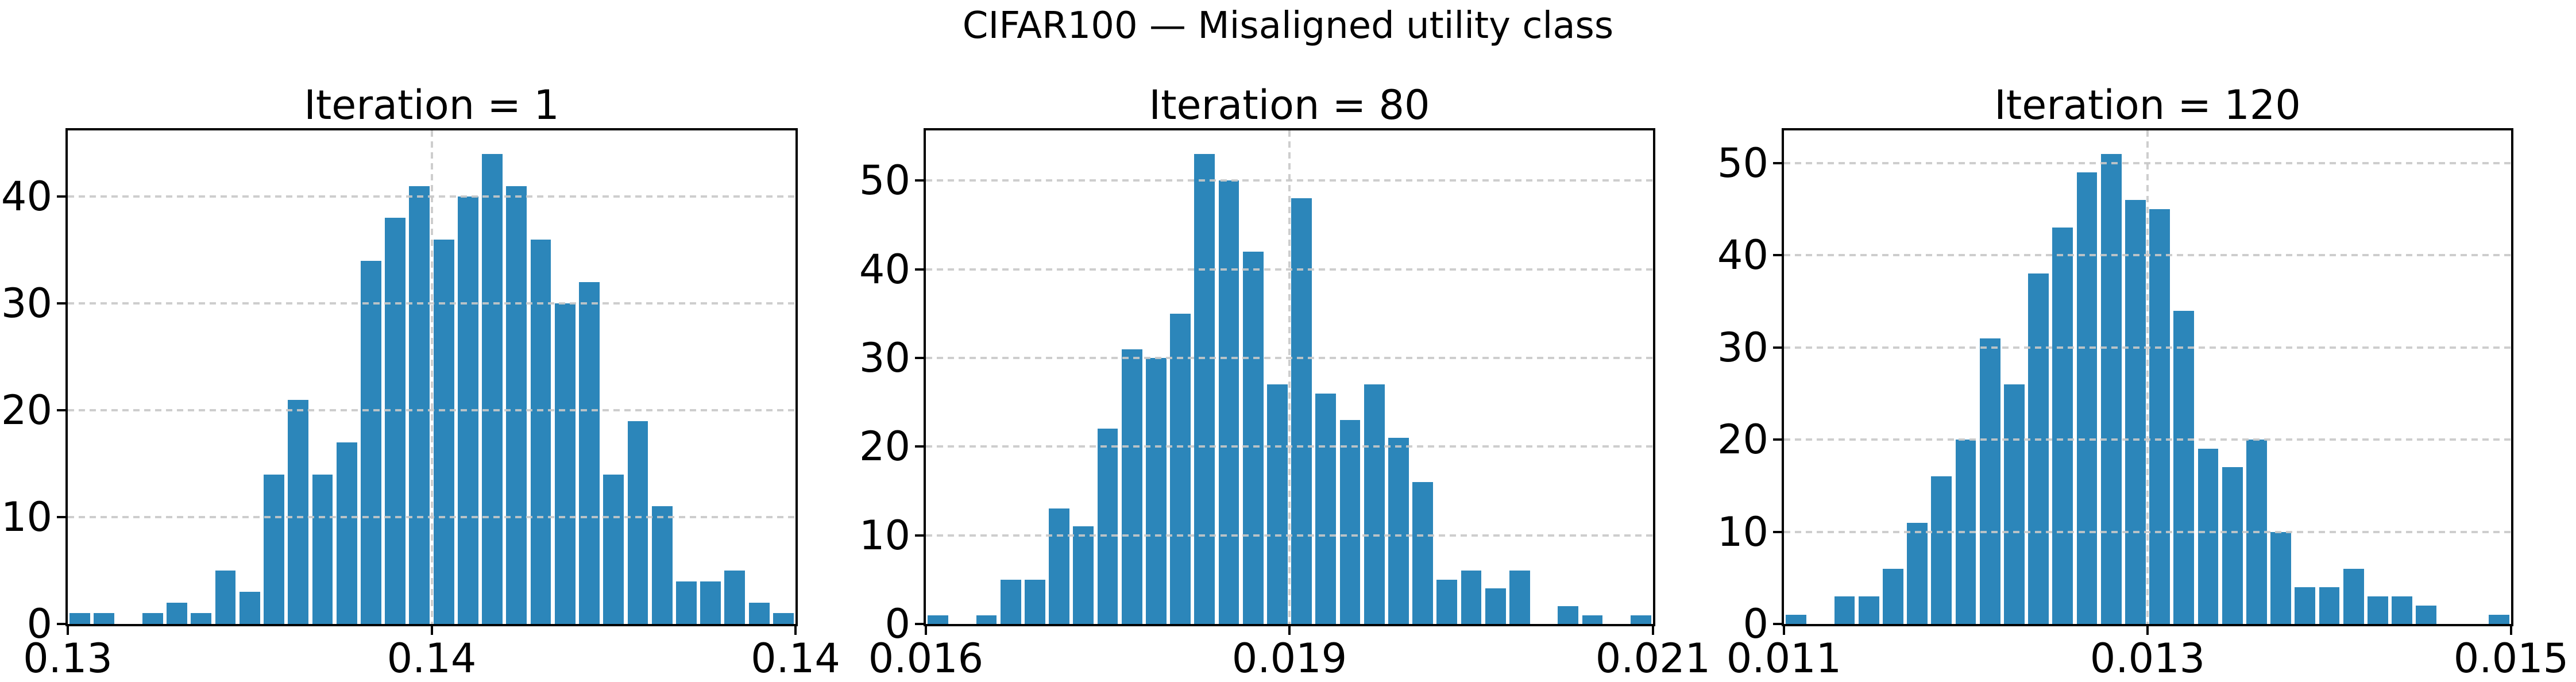 The width and height of the screenshot is (2576, 682). Describe the element at coordinates (1289, 105) in the screenshot. I see `subplot-title-iteration-80: Iteration = 80` at that location.